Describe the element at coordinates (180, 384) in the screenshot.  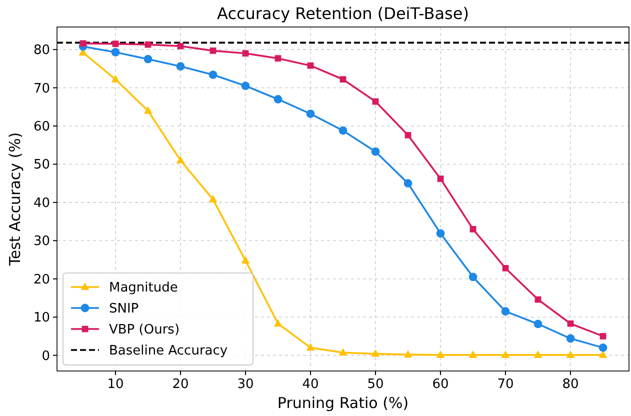
I see `x-tick-label: 20` at that location.